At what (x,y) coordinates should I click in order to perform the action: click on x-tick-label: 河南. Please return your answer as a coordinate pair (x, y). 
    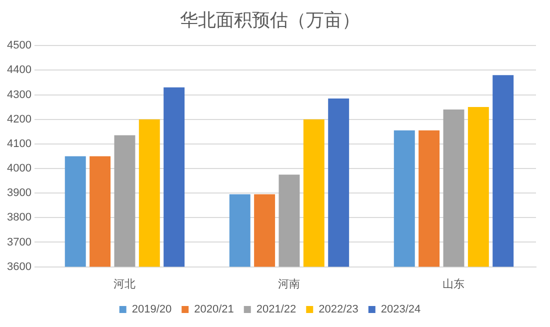
    Looking at the image, I should click on (289, 283).